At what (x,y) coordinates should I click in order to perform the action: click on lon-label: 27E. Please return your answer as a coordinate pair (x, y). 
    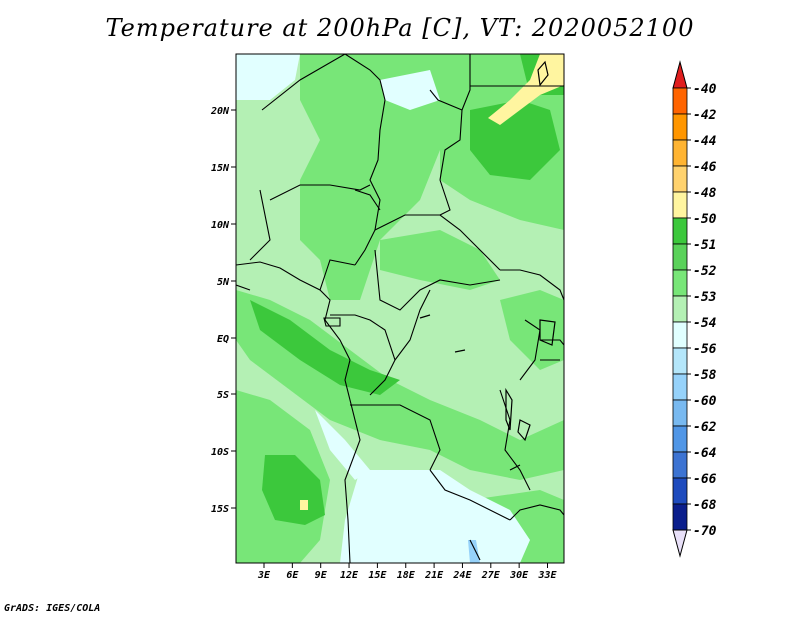
    Looking at the image, I should click on (491, 575).